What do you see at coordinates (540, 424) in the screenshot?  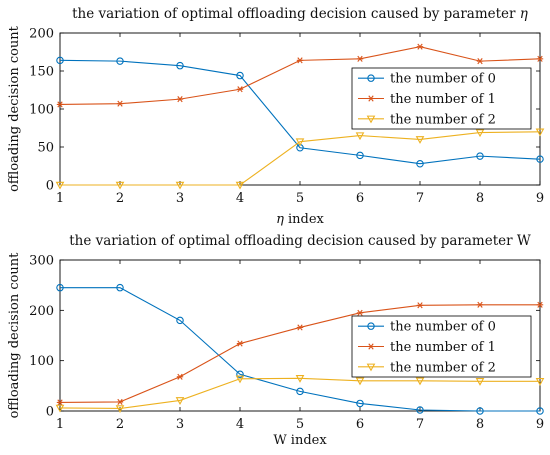 I see `x-tick-label: 9` at bounding box center [540, 424].